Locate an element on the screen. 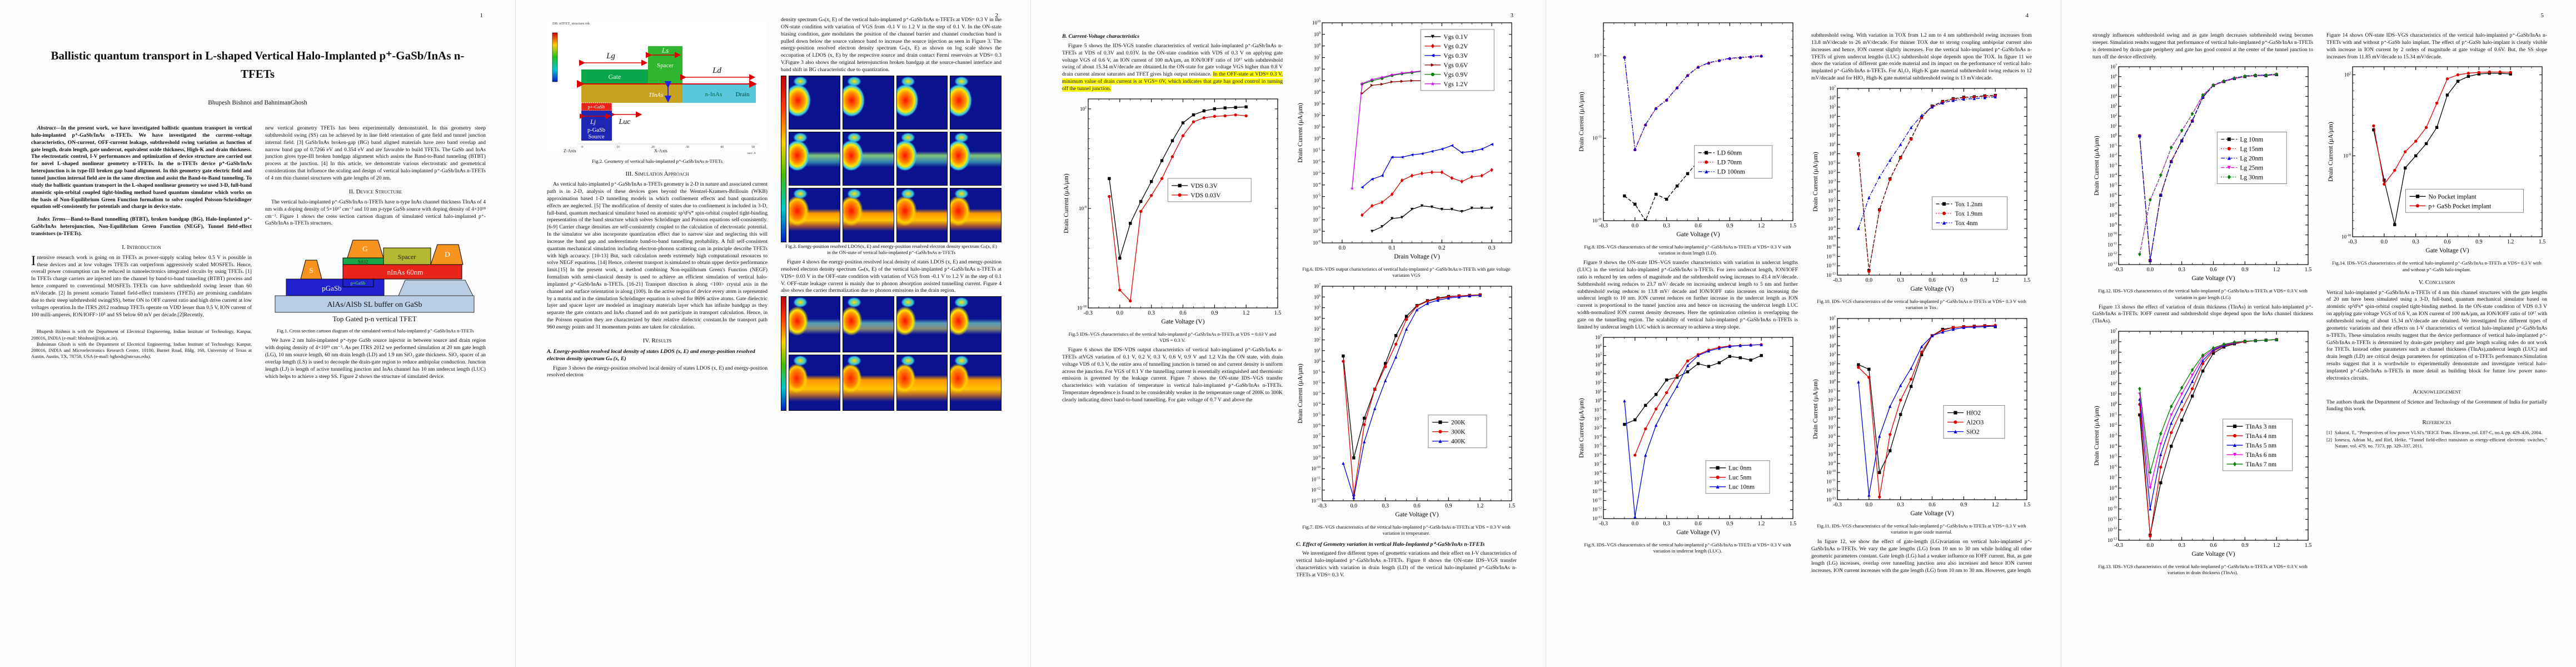 The image size is (2576, 667). svg-text: 104 is located at coordinates (2113, 363).